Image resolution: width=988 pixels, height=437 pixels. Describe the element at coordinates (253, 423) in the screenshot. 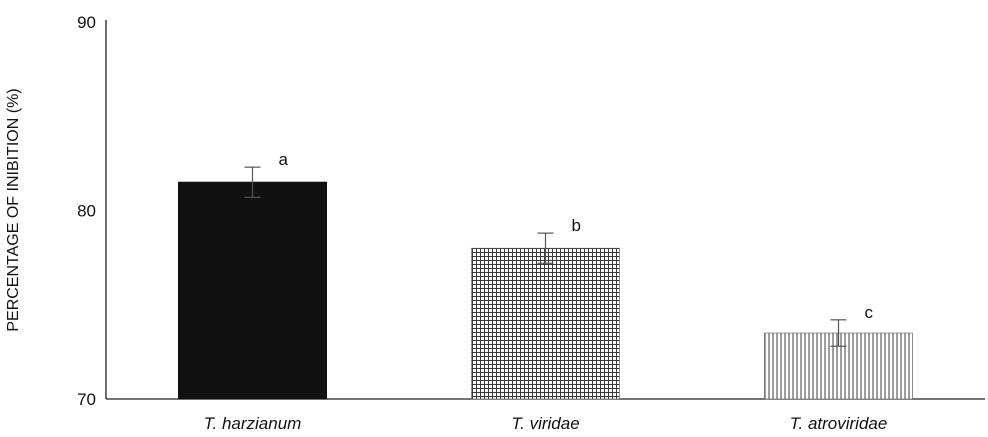

I see `x-category-label: T. harzianum` at that location.